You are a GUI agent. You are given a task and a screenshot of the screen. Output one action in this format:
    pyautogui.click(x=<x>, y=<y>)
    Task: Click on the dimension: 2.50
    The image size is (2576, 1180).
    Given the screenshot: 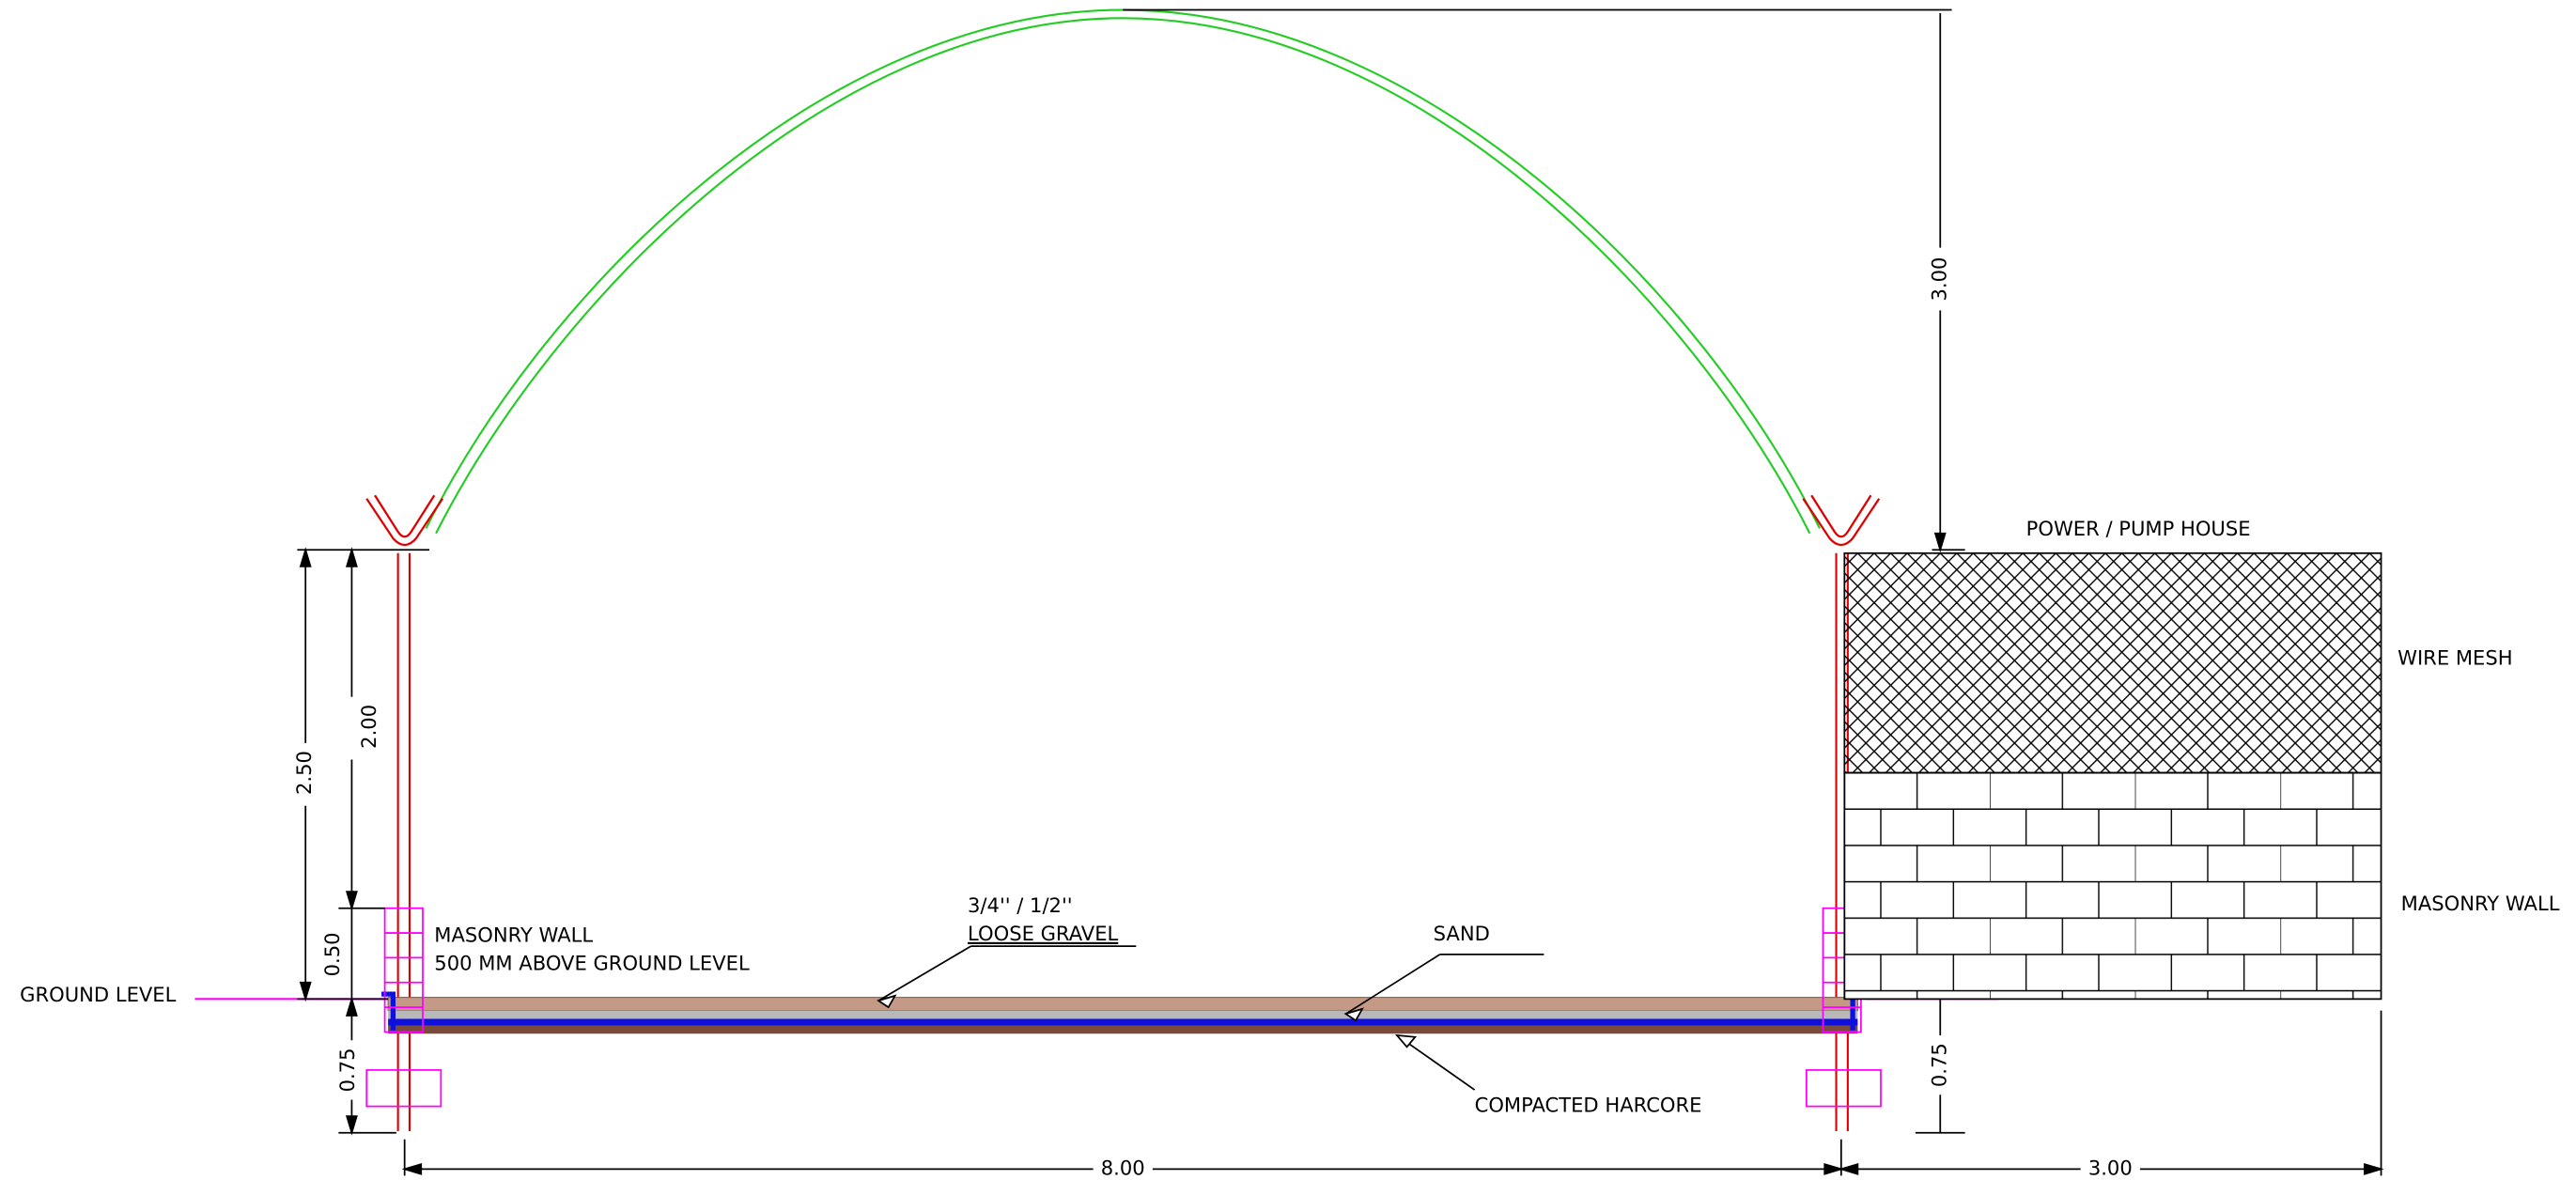 What is the action you would take?
    pyautogui.click(x=304, y=773)
    